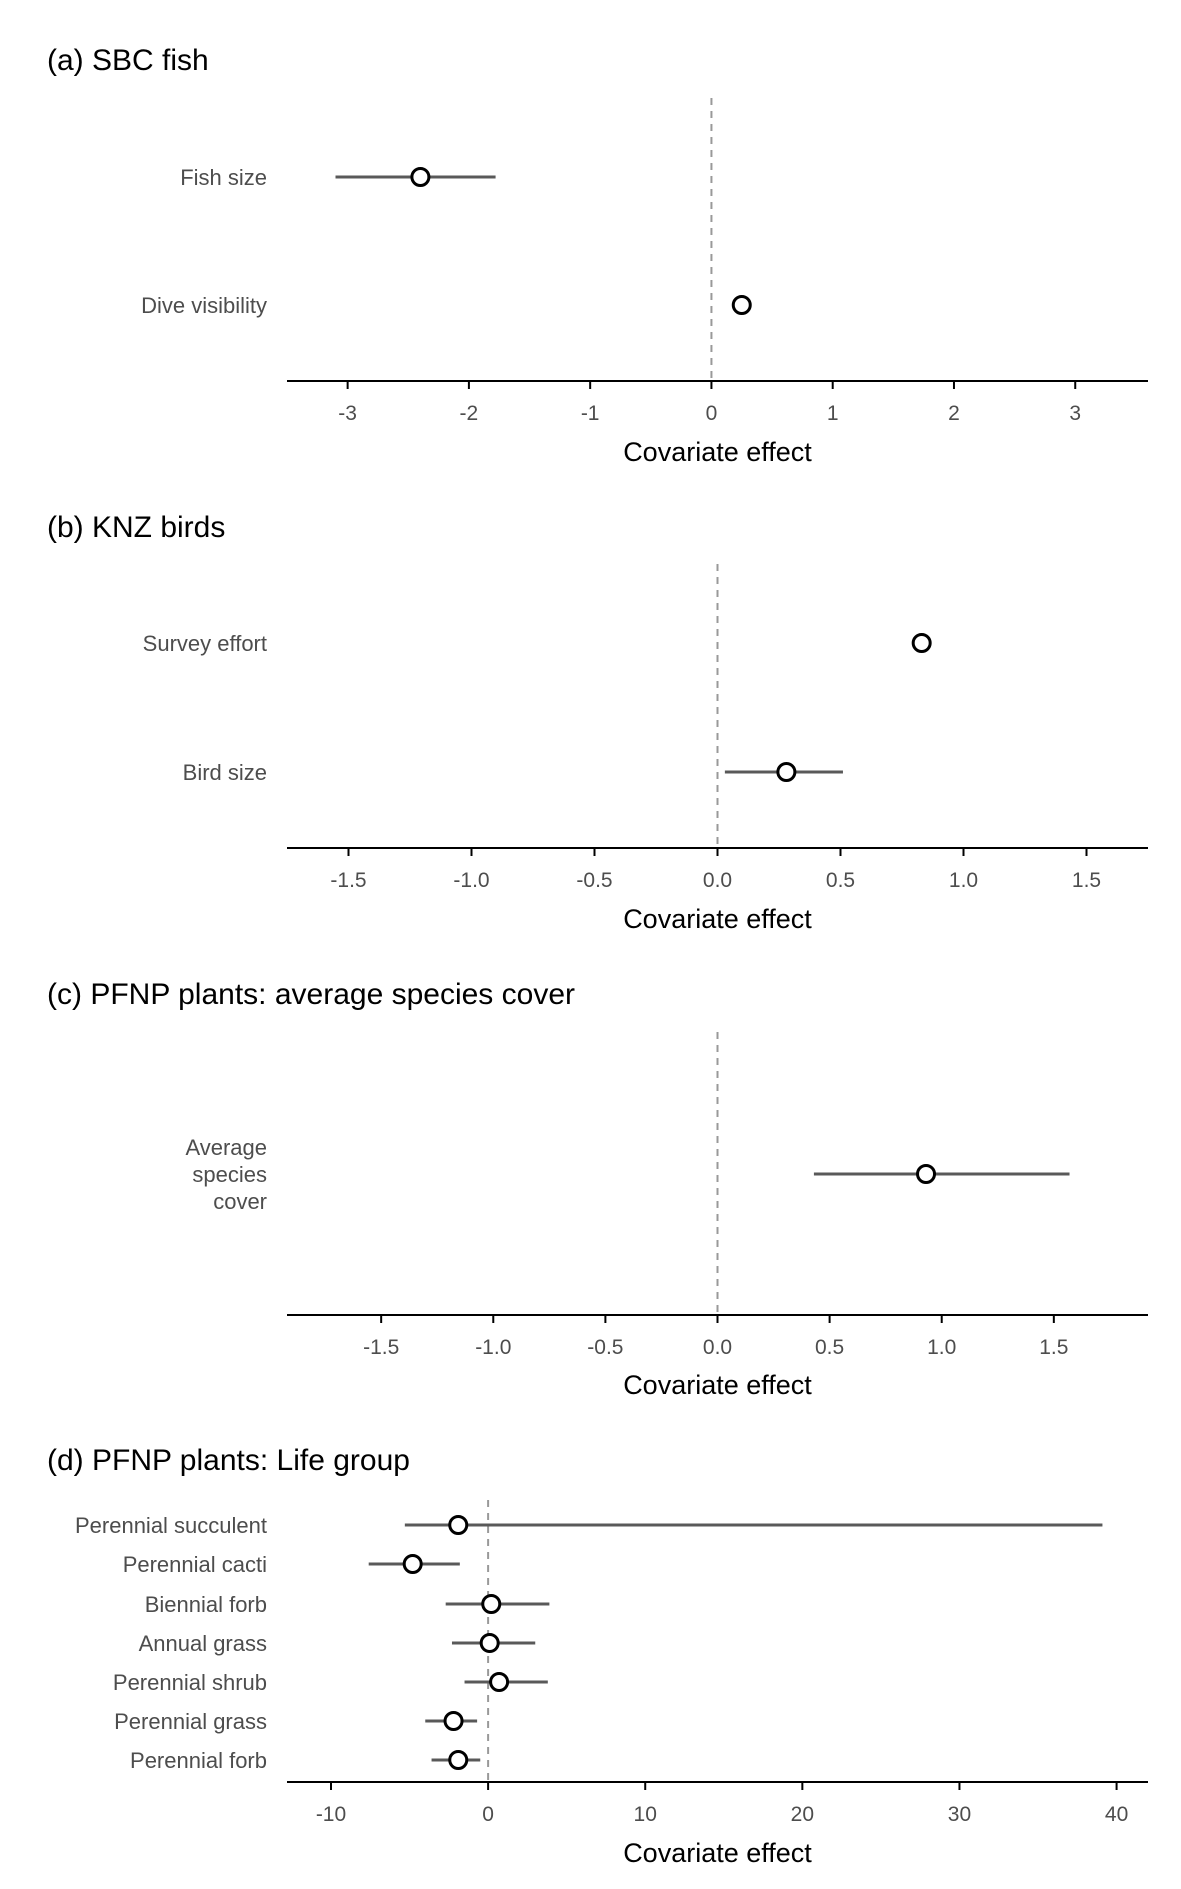 This screenshot has height=1889, width=1181. I want to click on category-label: Fish size, so click(223, 177).